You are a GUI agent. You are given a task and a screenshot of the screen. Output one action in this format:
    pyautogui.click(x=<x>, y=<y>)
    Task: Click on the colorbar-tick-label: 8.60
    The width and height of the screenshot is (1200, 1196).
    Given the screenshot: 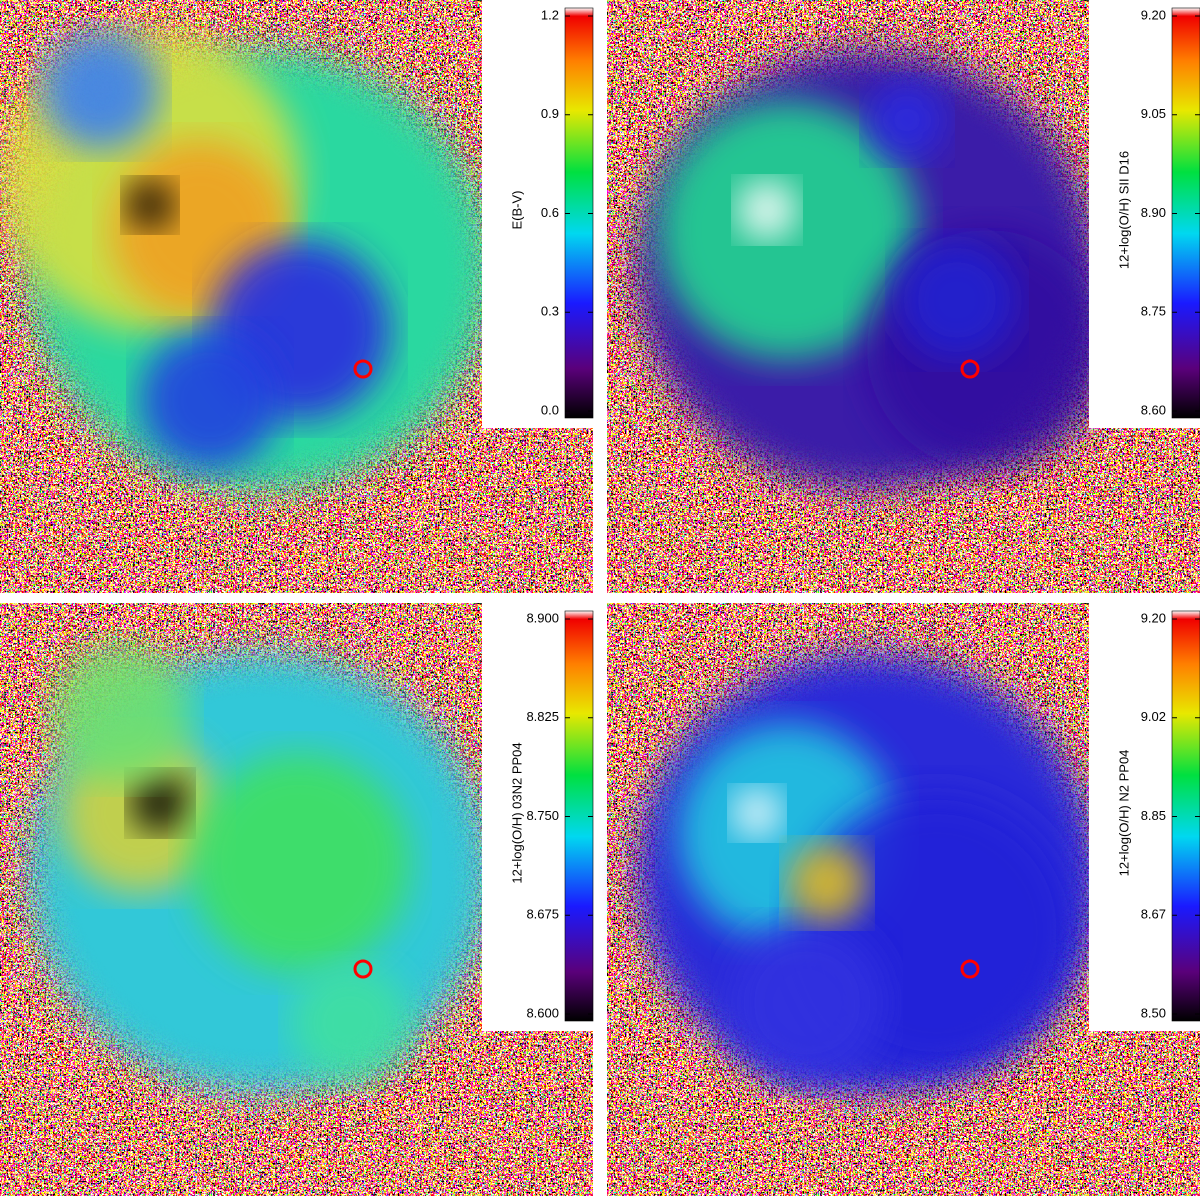 What is the action you would take?
    pyautogui.click(x=1153, y=409)
    